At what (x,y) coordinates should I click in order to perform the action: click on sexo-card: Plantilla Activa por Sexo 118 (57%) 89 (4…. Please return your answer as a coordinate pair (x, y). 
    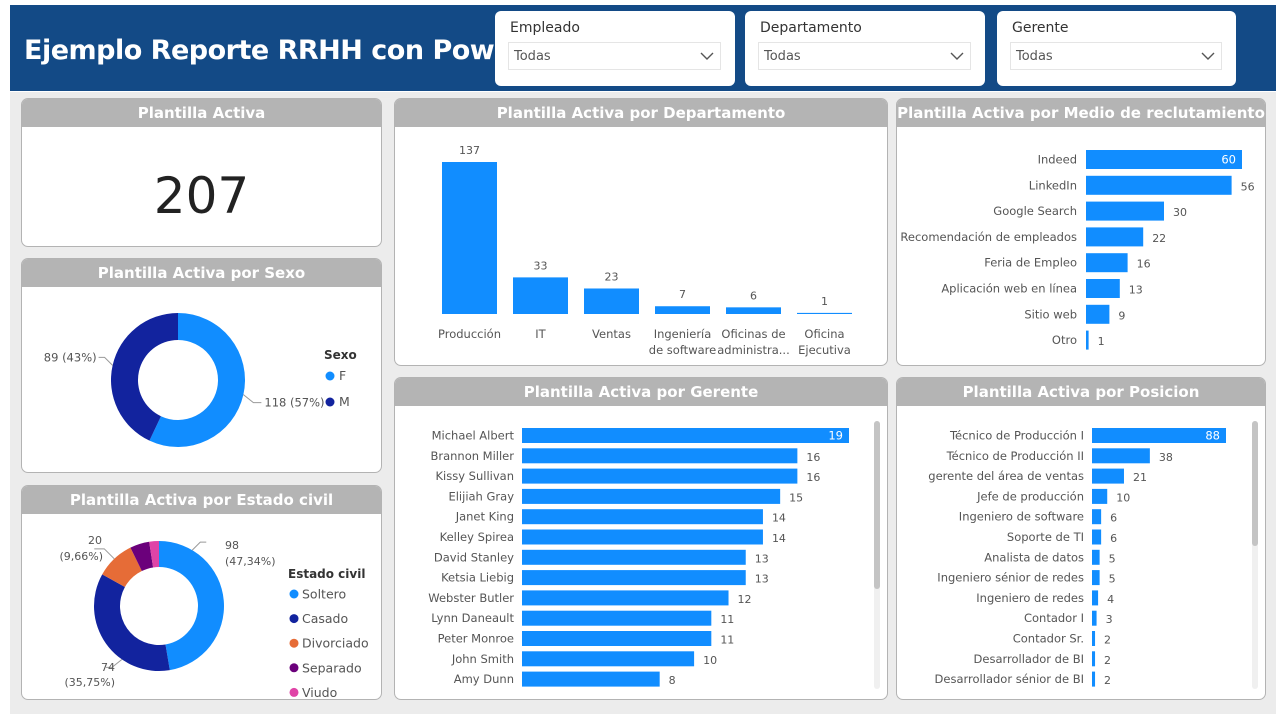
    Looking at the image, I should click on (201, 365).